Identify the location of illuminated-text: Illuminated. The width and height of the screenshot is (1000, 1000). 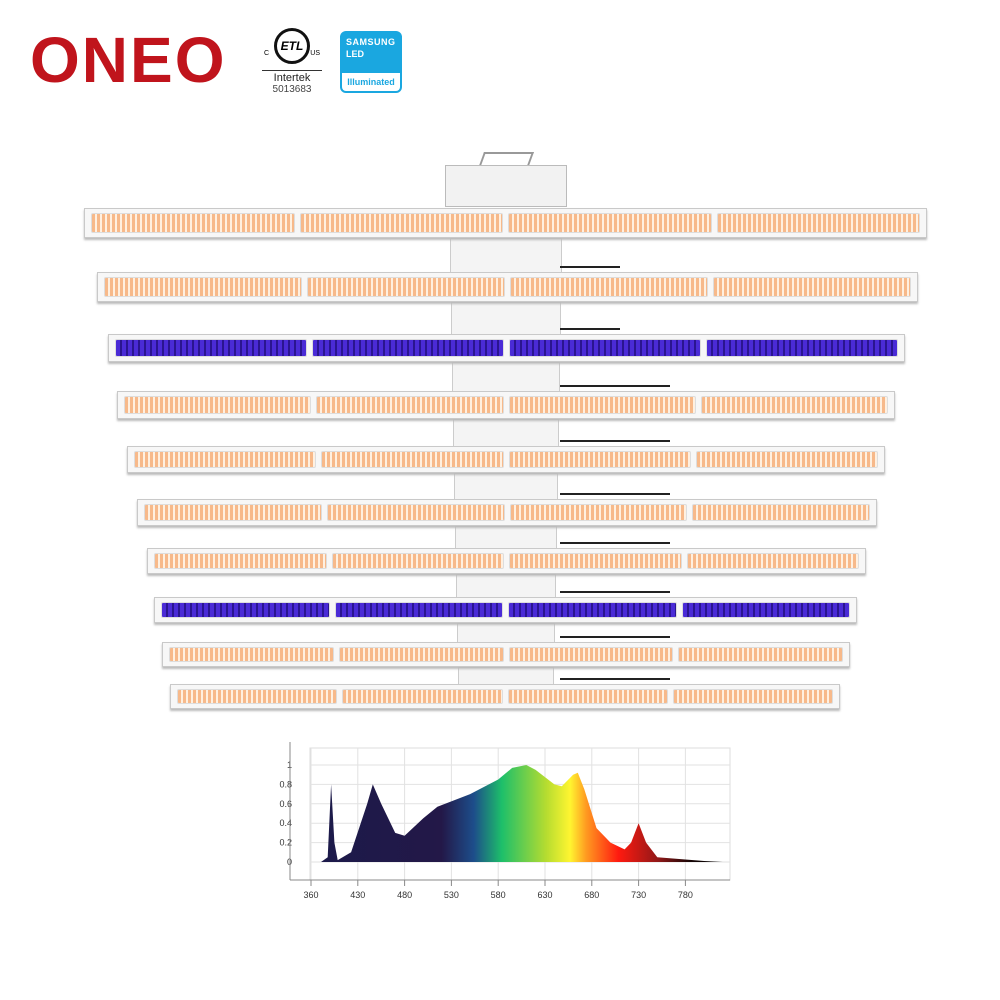
(371, 82).